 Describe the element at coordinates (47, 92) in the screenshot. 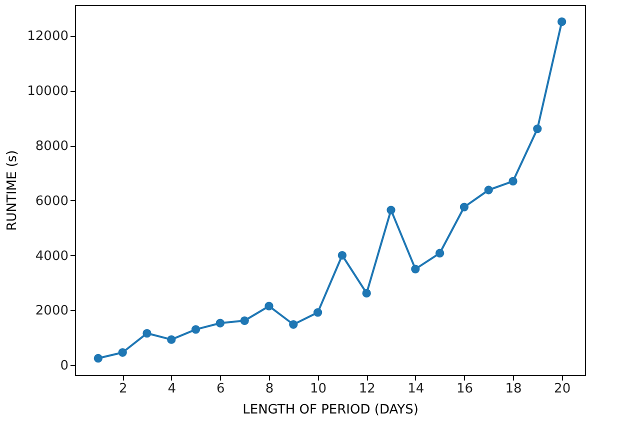

I see `y-tick-label: 10000` at that location.